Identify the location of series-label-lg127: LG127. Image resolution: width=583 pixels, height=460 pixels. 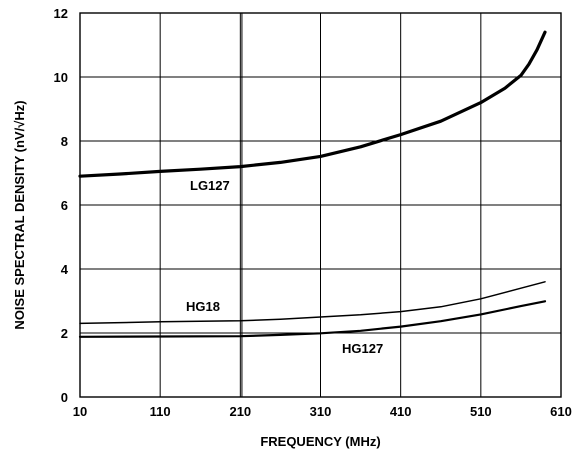
(210, 185).